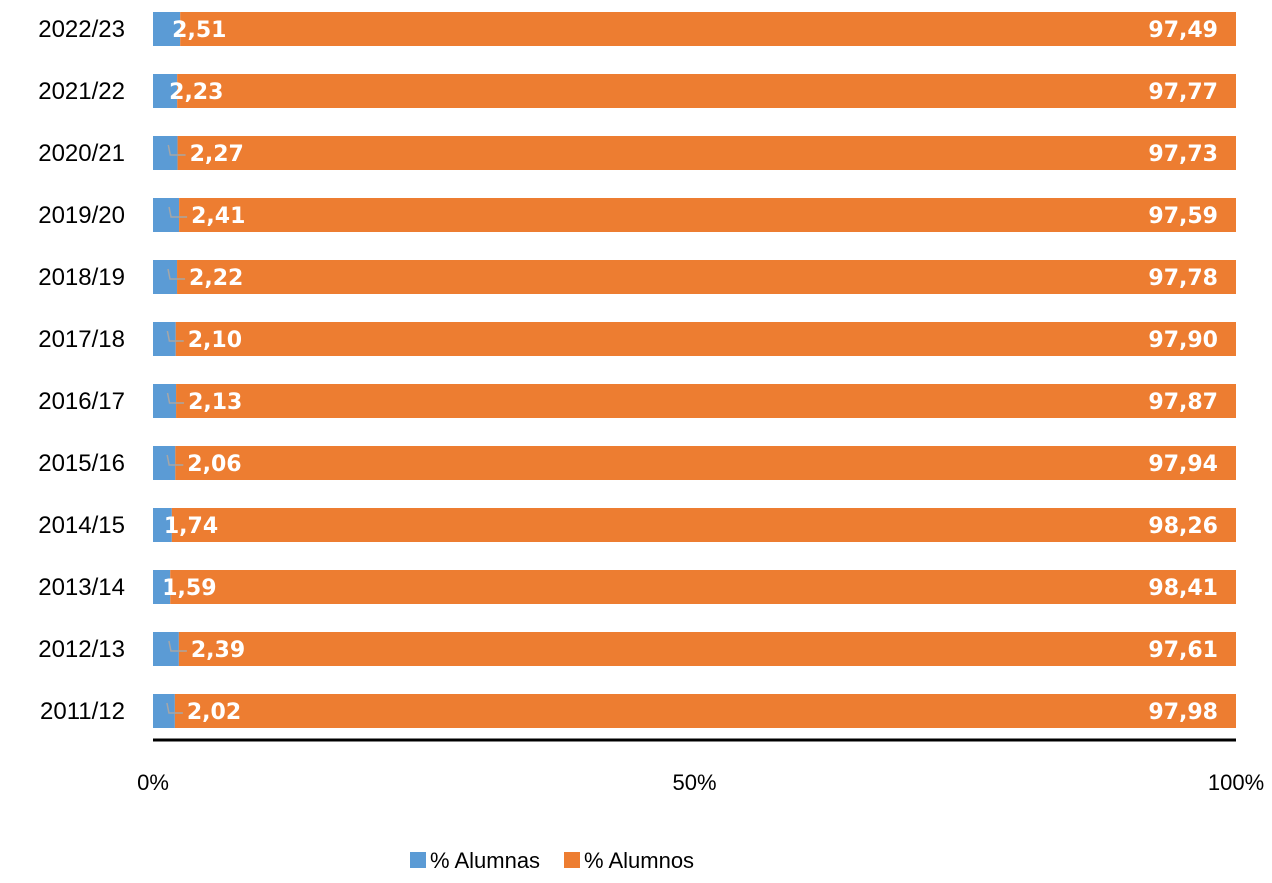 The image size is (1272, 883). I want to click on legend-label: % Alumnos, so click(639, 860).